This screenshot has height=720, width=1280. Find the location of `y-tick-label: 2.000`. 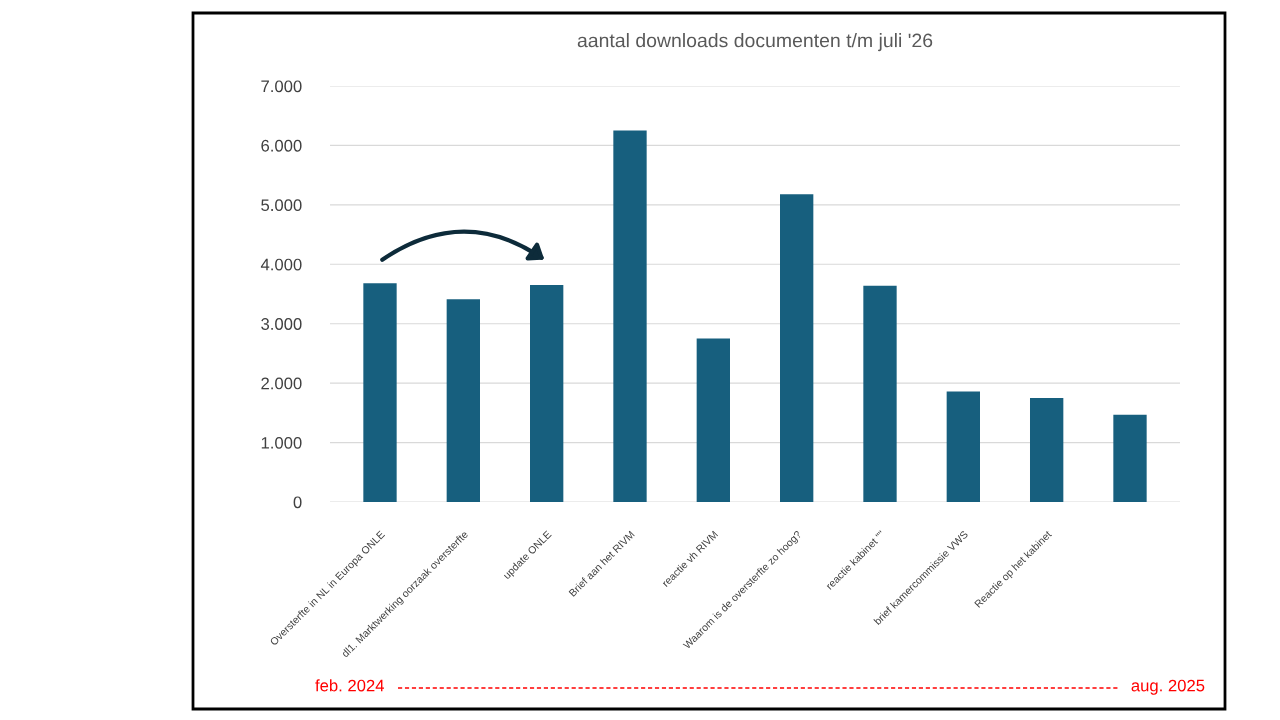

y-tick-label: 2.000 is located at coordinates (281, 383).